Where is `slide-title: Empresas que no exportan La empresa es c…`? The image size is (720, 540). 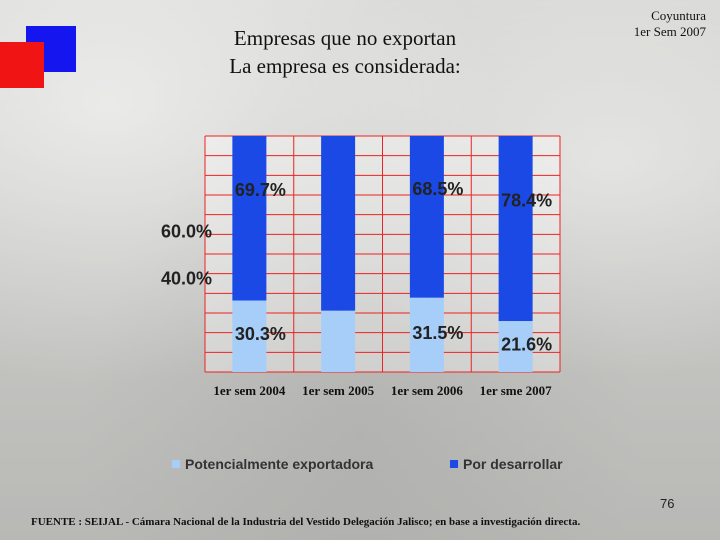 slide-title: Empresas que no exportan La empresa es c… is located at coordinates (345, 52).